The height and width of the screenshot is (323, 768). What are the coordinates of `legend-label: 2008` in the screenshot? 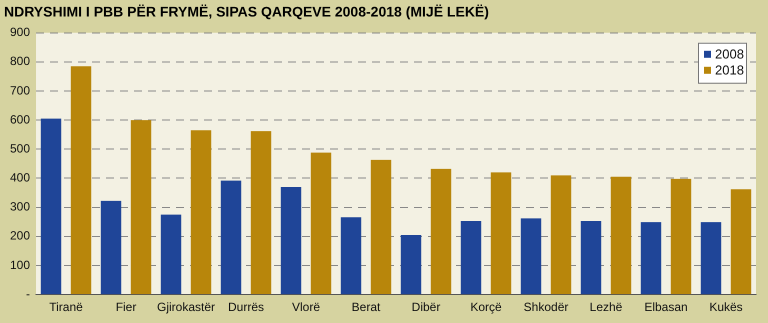 It's located at (729, 54).